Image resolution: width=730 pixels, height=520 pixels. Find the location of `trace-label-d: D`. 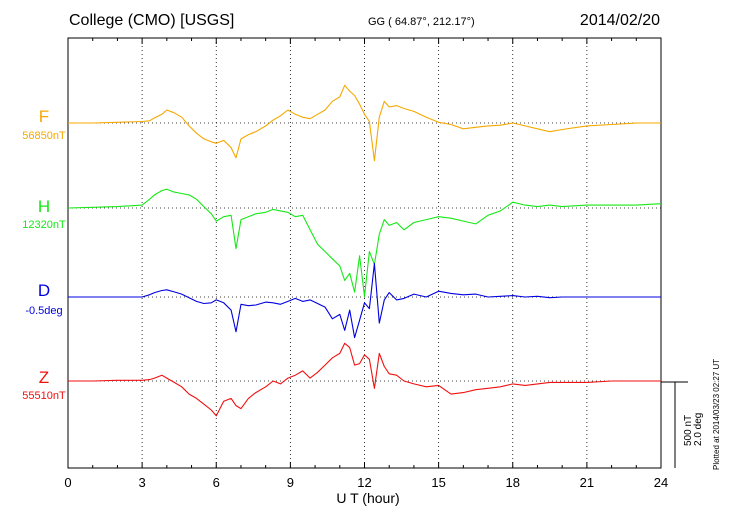

trace-label-d: D is located at coordinates (44, 290).